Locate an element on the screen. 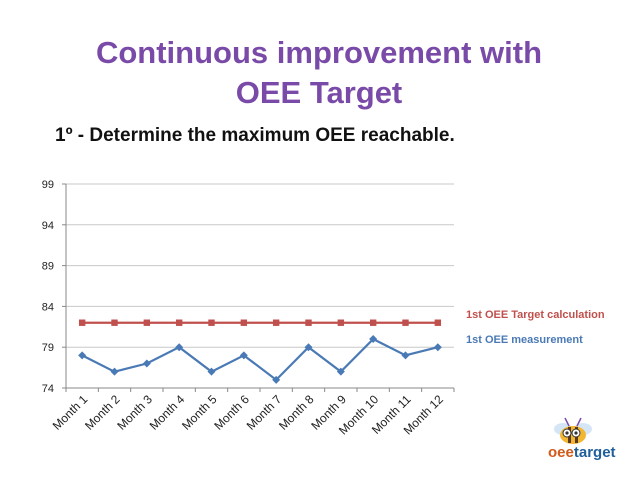 This screenshot has width=638, height=478. x-tick-label: Month 8 is located at coordinates (296, 412).